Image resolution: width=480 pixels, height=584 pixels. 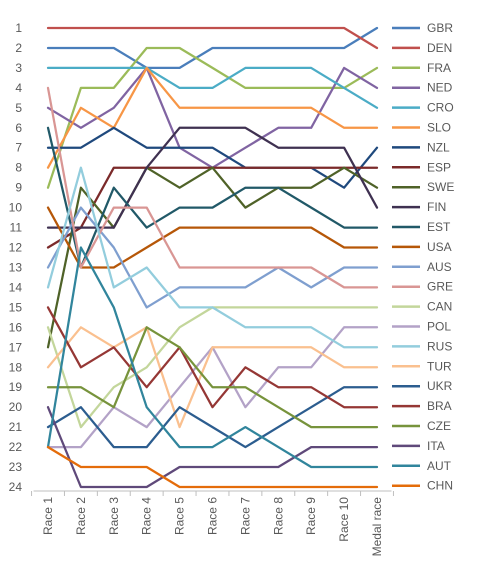 I want to click on legend-label-den: DEN, so click(x=439, y=48).